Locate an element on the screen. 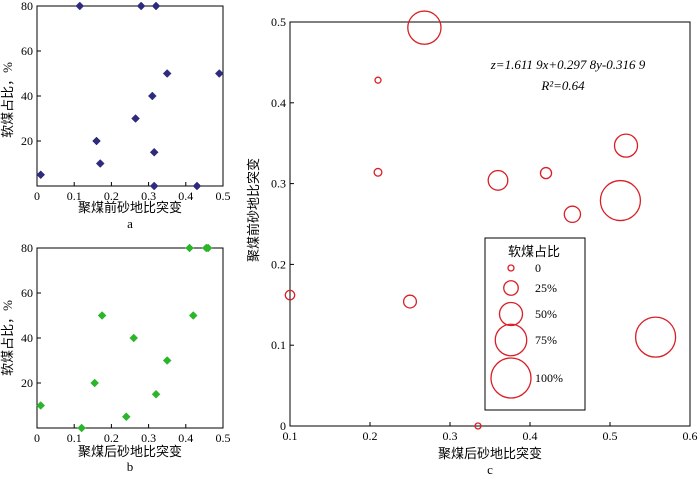 The height and width of the screenshot is (481, 700). panel-a-label: a is located at coordinates (130, 223).